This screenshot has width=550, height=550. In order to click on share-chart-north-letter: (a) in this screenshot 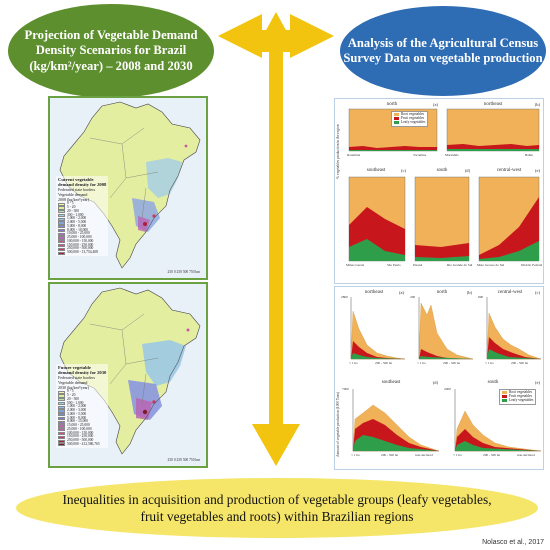, I will do `click(435, 104)`.